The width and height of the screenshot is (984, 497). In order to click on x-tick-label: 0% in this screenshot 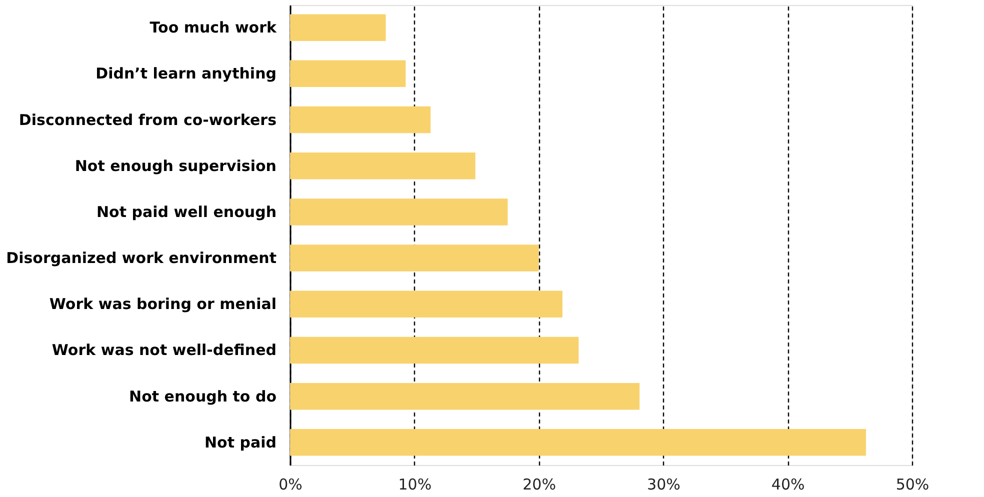, I will do `click(290, 485)`.